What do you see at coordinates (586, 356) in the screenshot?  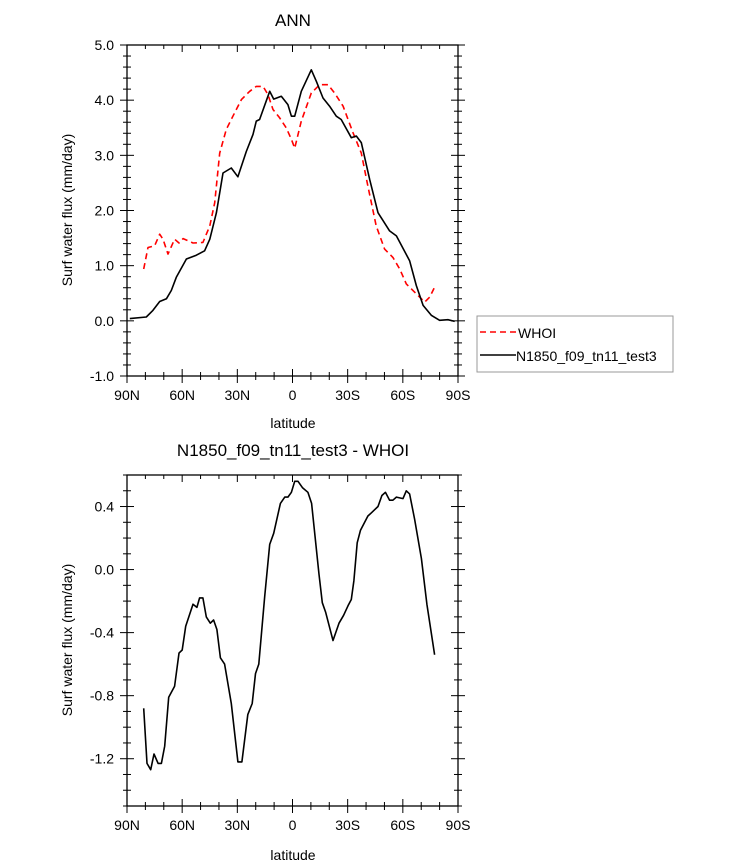 I see `legend-label-test: N1850_f09_tn11_test3` at bounding box center [586, 356].